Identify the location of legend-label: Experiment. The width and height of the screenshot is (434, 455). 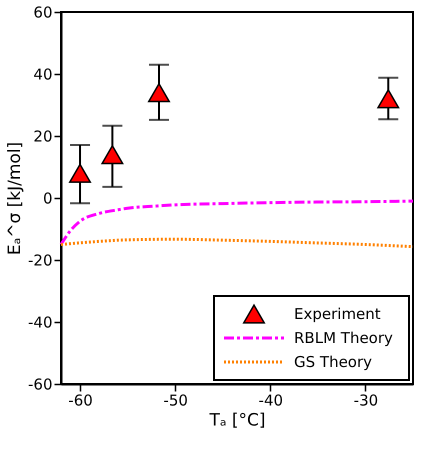
(337, 314).